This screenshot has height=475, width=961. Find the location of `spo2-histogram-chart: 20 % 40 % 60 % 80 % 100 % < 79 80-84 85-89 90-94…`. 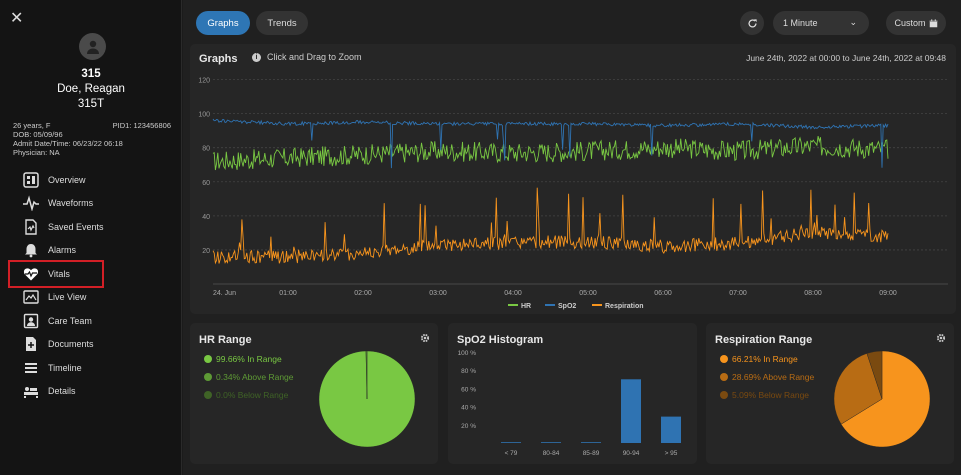

spo2-histogram-chart: 20 % 40 % 60 % 80 % 100 % < 79 80-84 85-89 90-94… is located at coordinates (569, 403).